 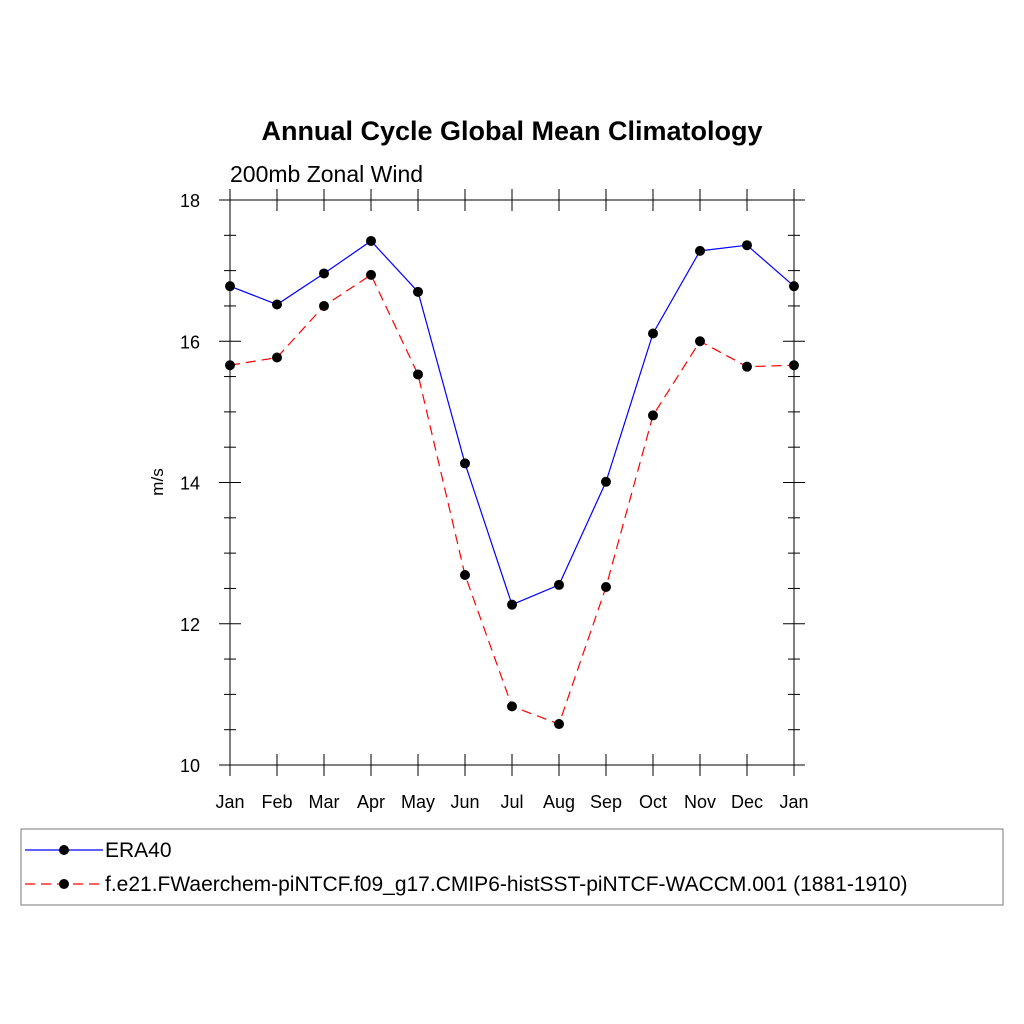 I want to click on x-tick-label: Feb, so click(x=276, y=802).